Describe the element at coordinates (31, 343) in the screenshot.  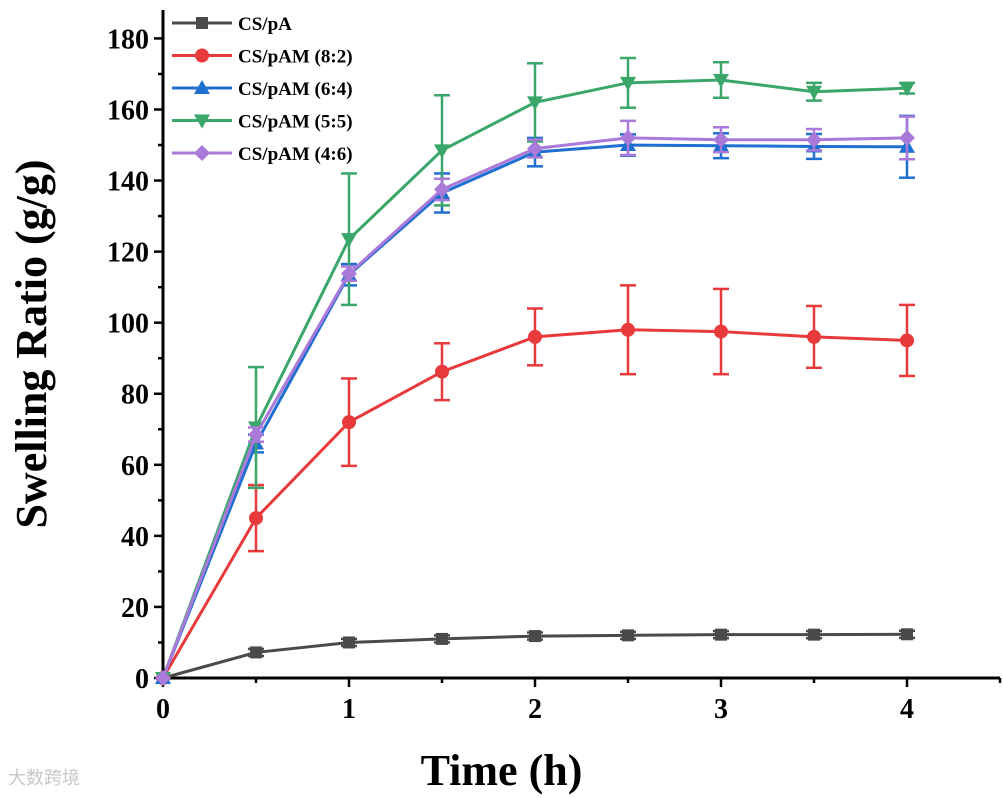
I see `y-axis-title: Swelling Ratio (g/g)` at that location.